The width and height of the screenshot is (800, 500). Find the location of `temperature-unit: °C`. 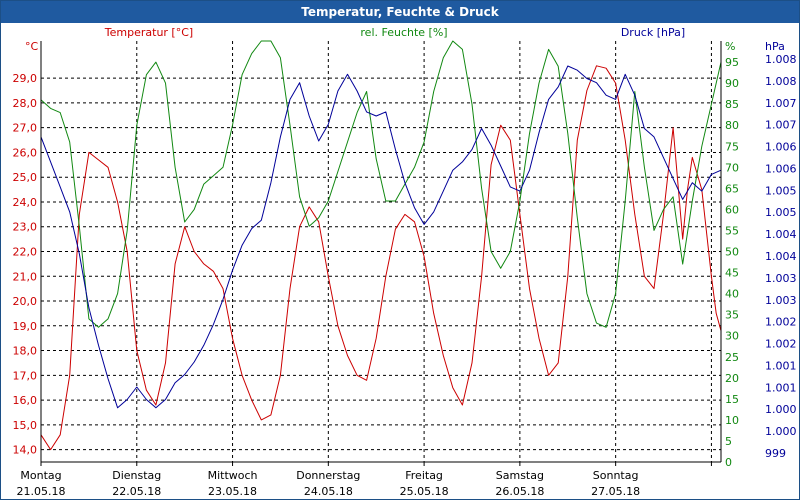

temperature-unit: °C is located at coordinates (32, 46).